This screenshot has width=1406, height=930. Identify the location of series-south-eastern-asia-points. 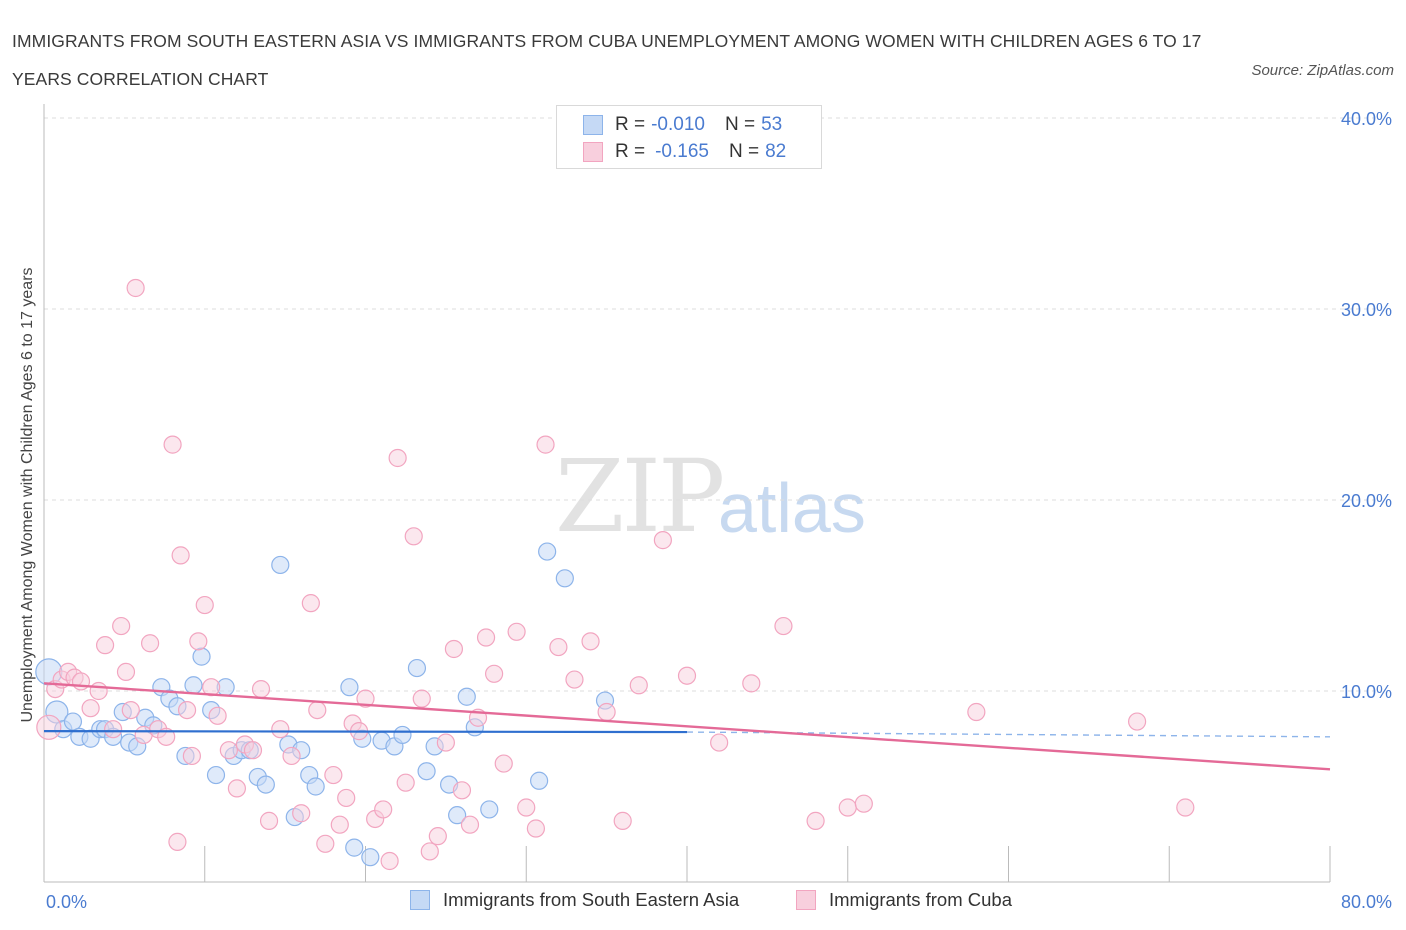
(325, 704).